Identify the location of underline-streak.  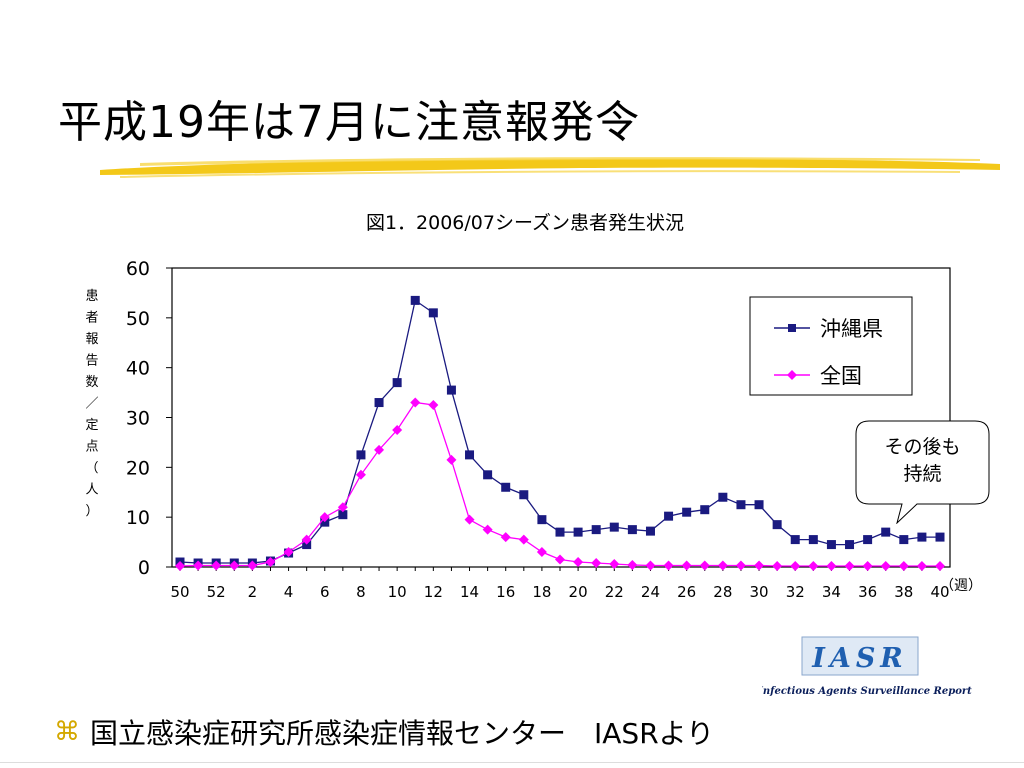
(540, 174).